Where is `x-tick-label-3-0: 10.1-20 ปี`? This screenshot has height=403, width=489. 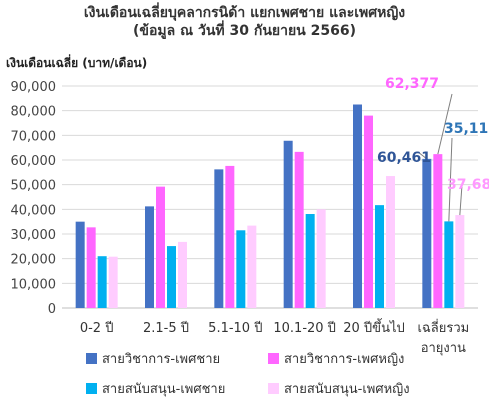
x-tick-label-3-0: 10.1-20 ปี is located at coordinates (304, 328).